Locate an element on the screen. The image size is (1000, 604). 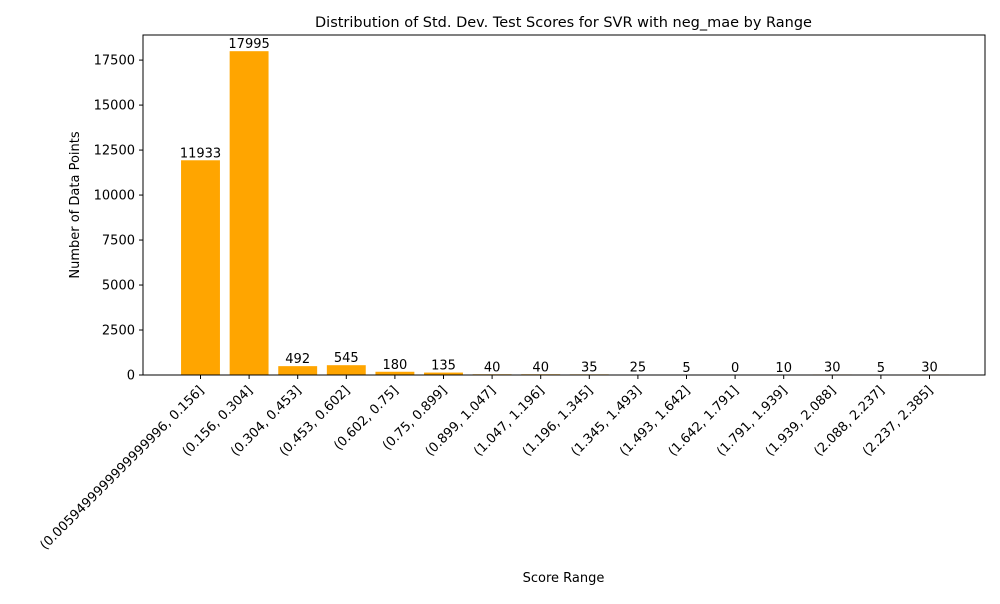
bar-value-label: 492 is located at coordinates (297, 359).